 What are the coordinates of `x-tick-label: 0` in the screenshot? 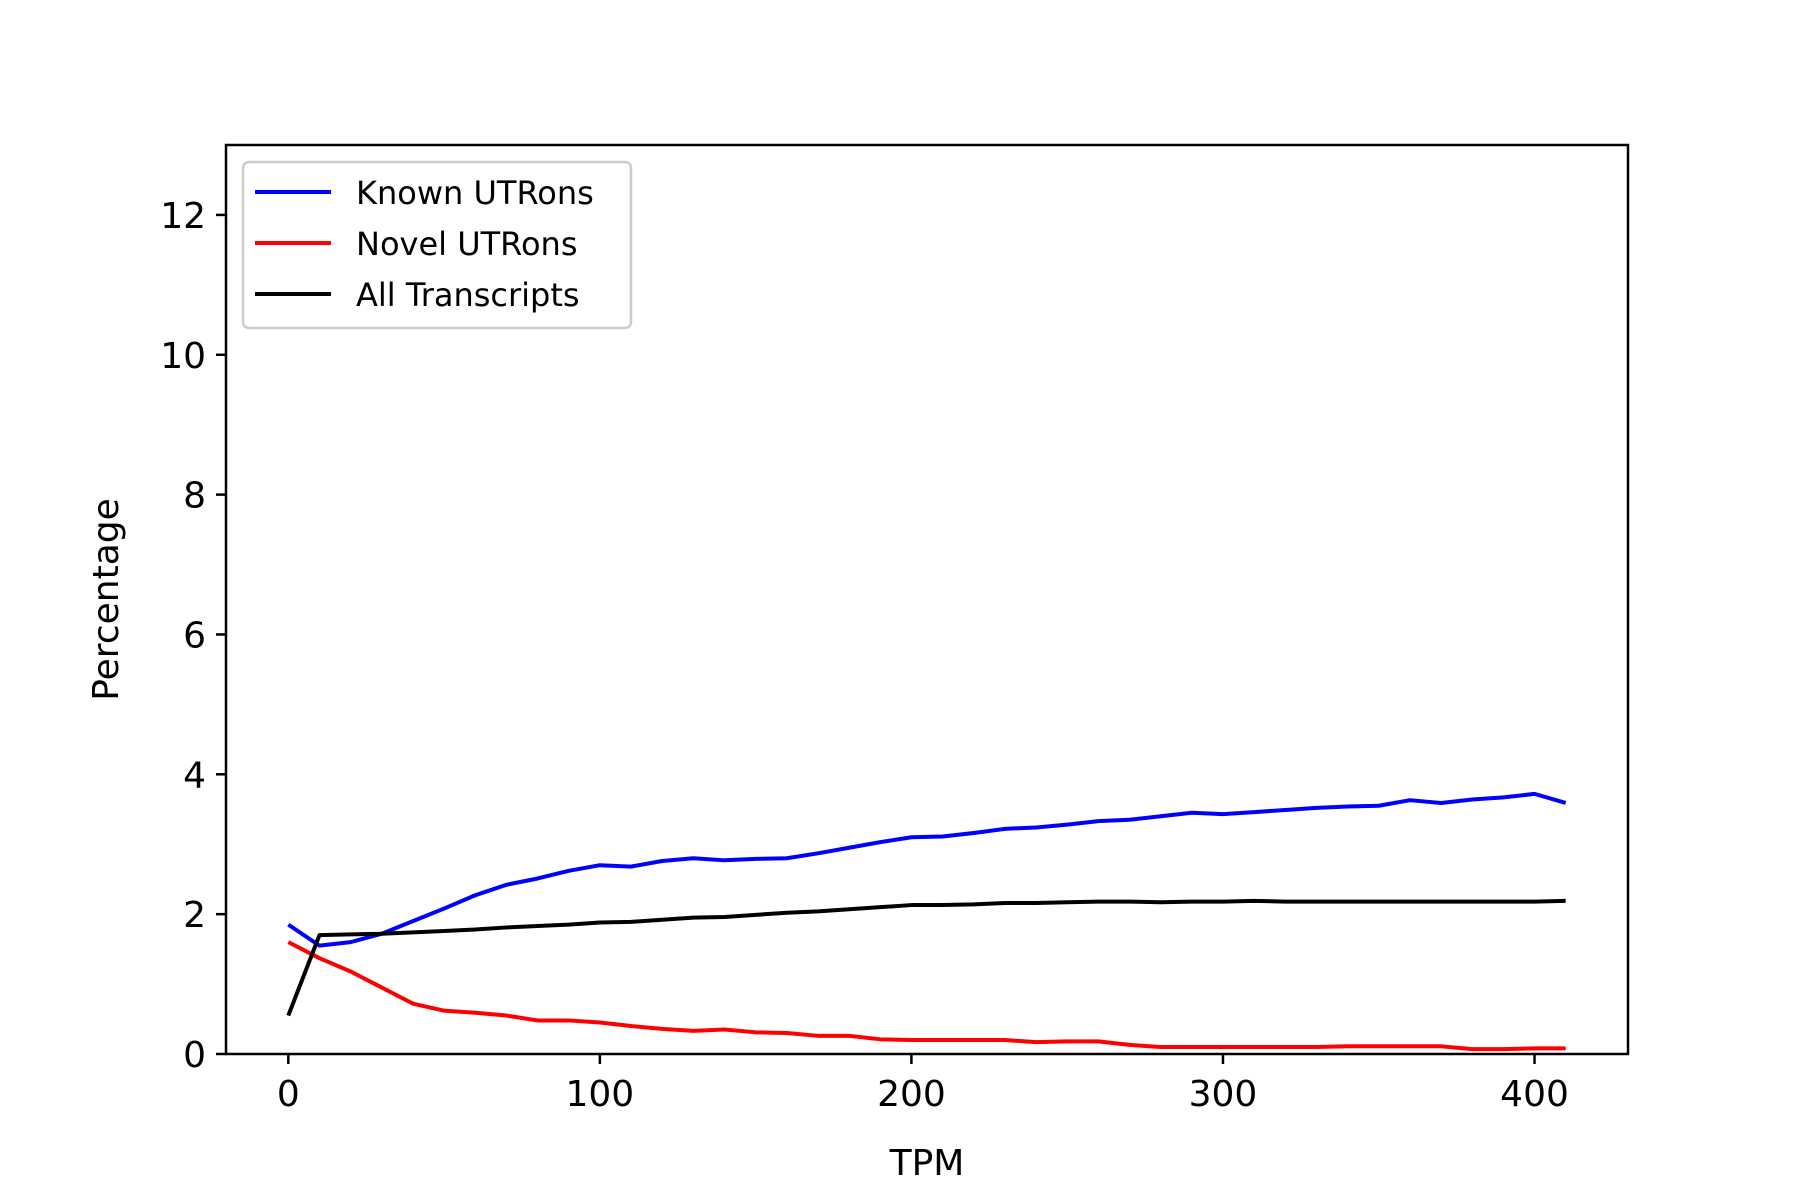 It's located at (288, 1094).